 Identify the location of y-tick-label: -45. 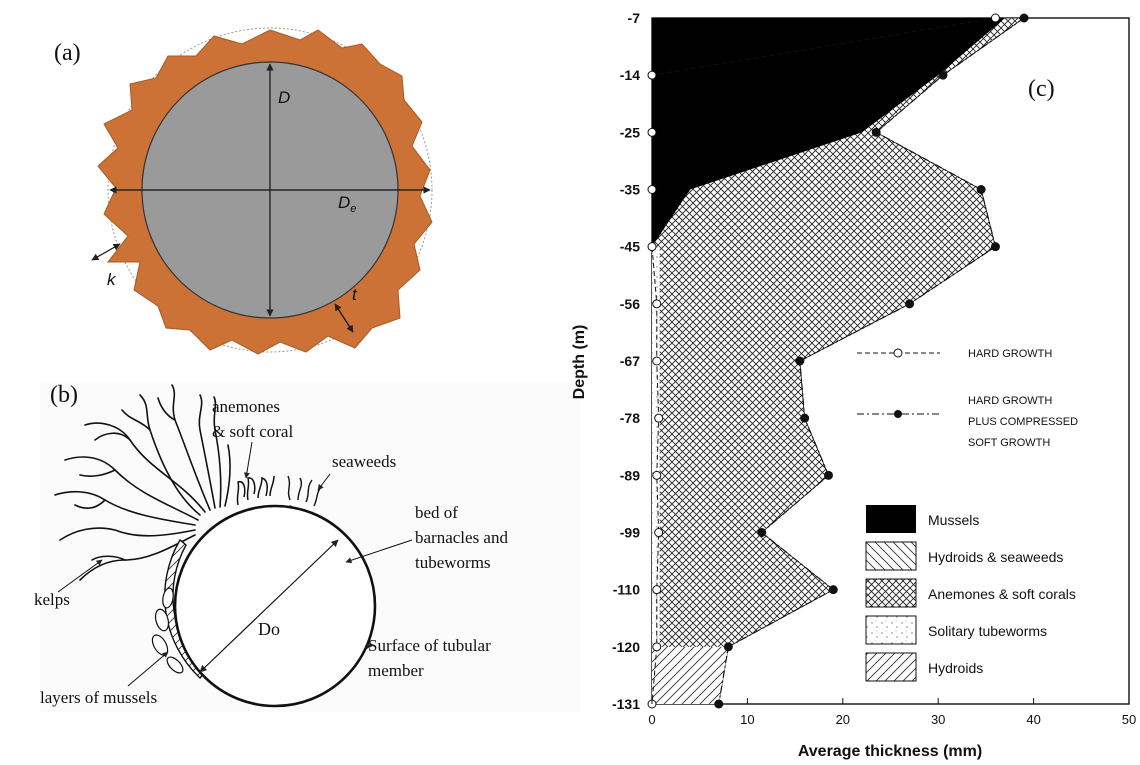
(630, 247).